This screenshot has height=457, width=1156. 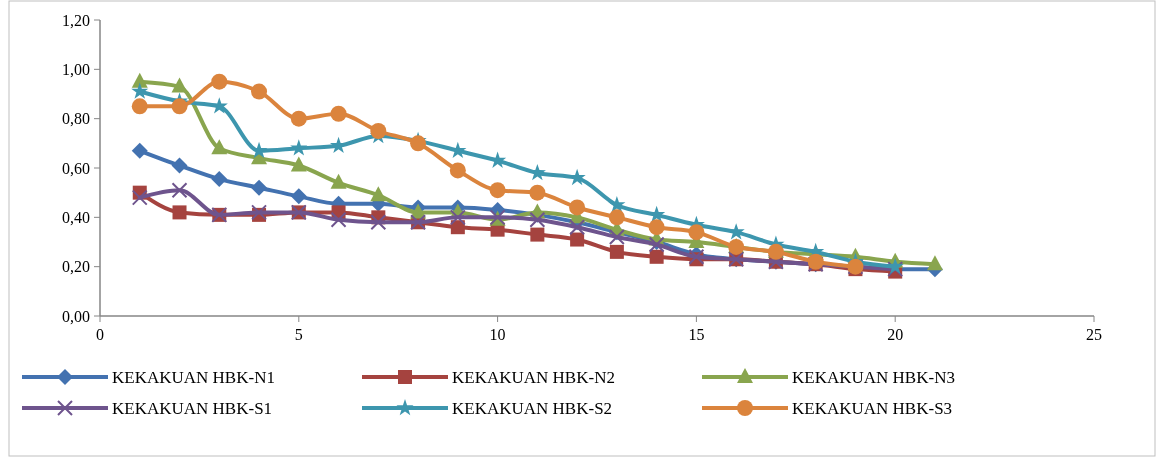 I want to click on y-tick-label: 0,20, so click(x=76, y=267).